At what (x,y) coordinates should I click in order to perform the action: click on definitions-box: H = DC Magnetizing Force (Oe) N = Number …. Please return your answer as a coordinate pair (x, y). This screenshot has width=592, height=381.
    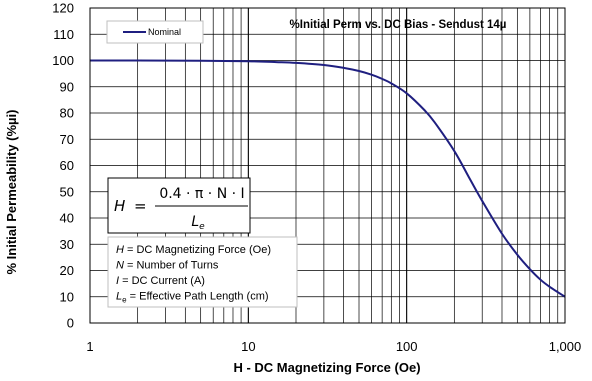
    Looking at the image, I should click on (202, 272).